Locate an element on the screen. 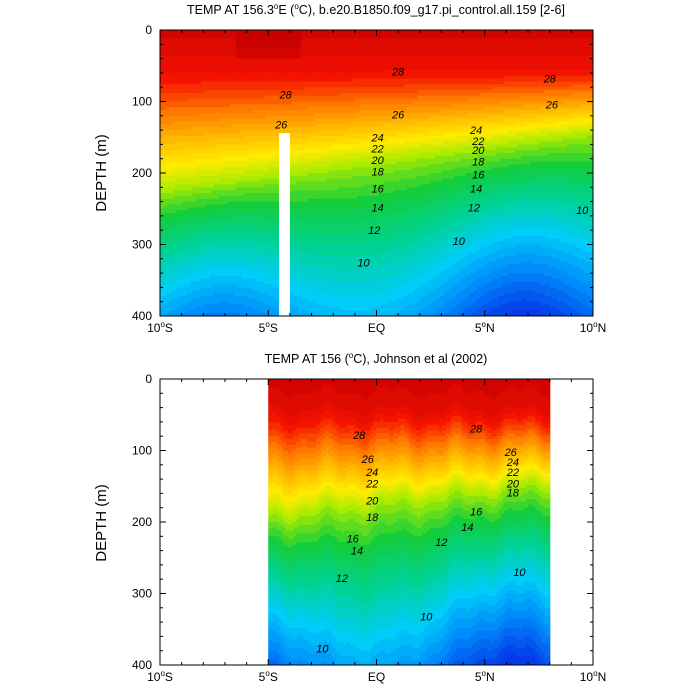  top-y-axis-label: DEPTH (m) is located at coordinates (101, 173).